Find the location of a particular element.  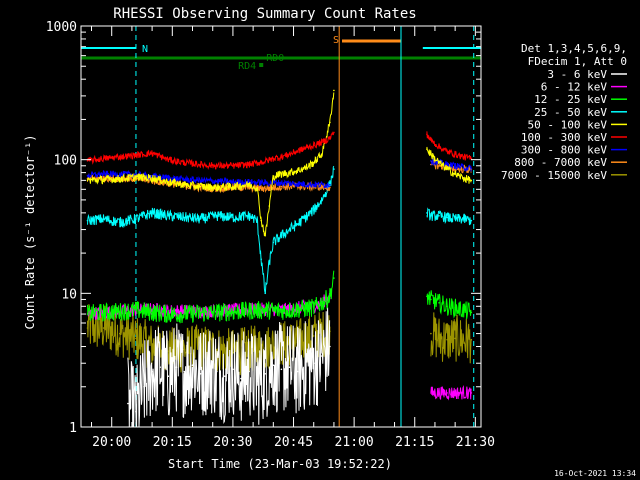

legend-label-6-12-kev: 6 - 12 keV is located at coordinates (574, 87).